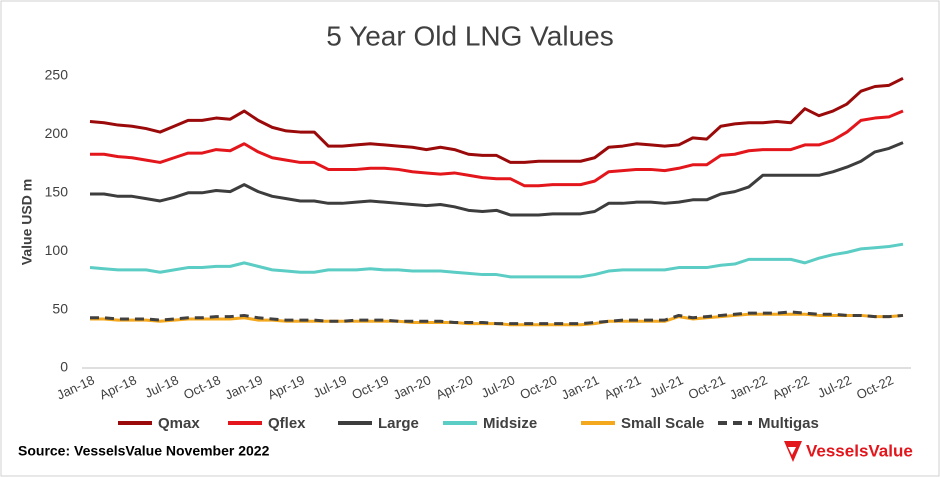 This screenshot has height=477, width=940. Describe the element at coordinates (64, 367) in the screenshot. I see `y-tick-label: 0` at that location.